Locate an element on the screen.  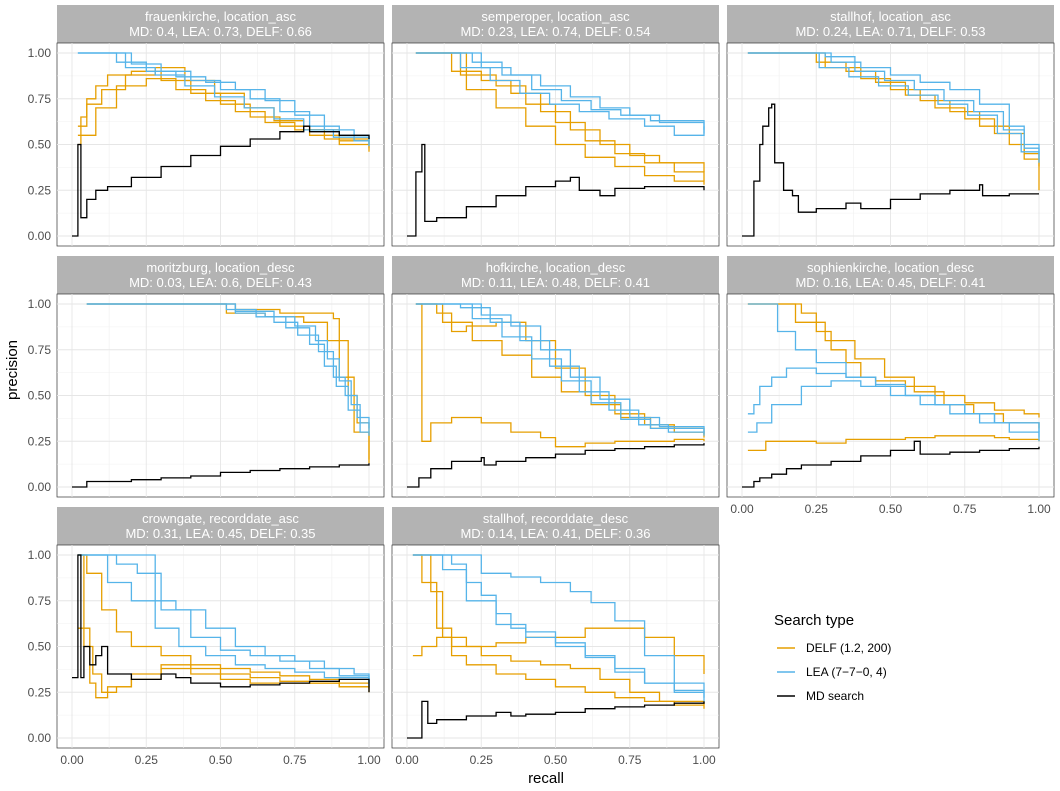
panel-title: semperoper, location_asc is located at coordinates (555, 16).